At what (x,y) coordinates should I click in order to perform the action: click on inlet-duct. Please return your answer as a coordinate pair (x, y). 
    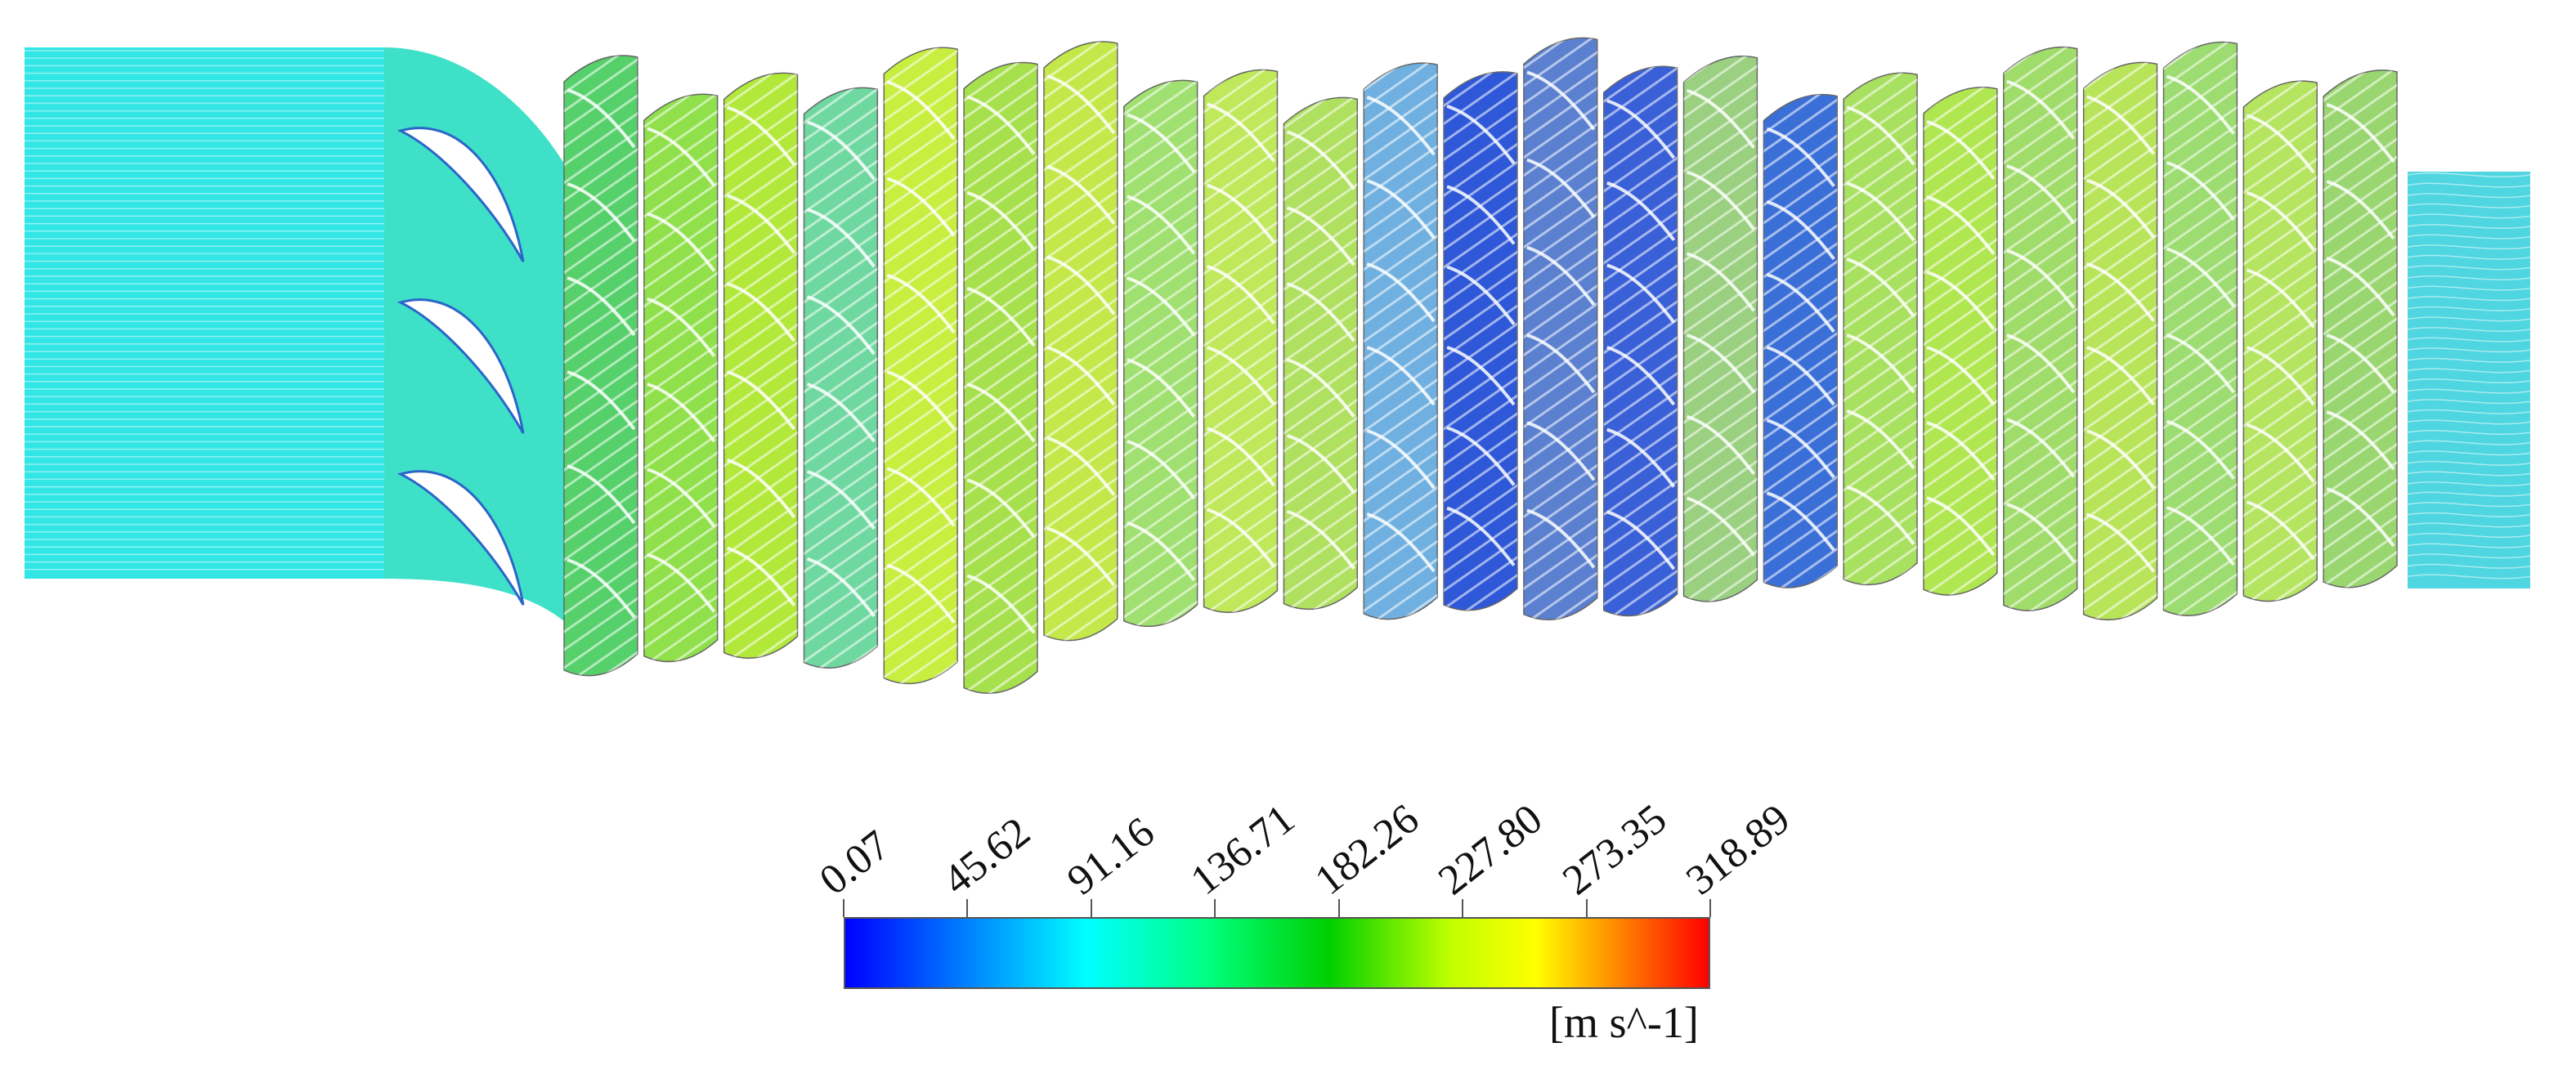
    Looking at the image, I should click on (294, 334).